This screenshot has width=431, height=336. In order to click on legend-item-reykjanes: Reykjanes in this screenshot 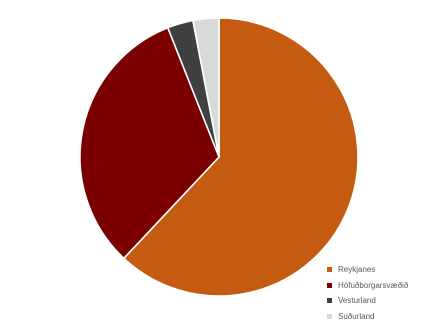, I will do `click(367, 270)`.